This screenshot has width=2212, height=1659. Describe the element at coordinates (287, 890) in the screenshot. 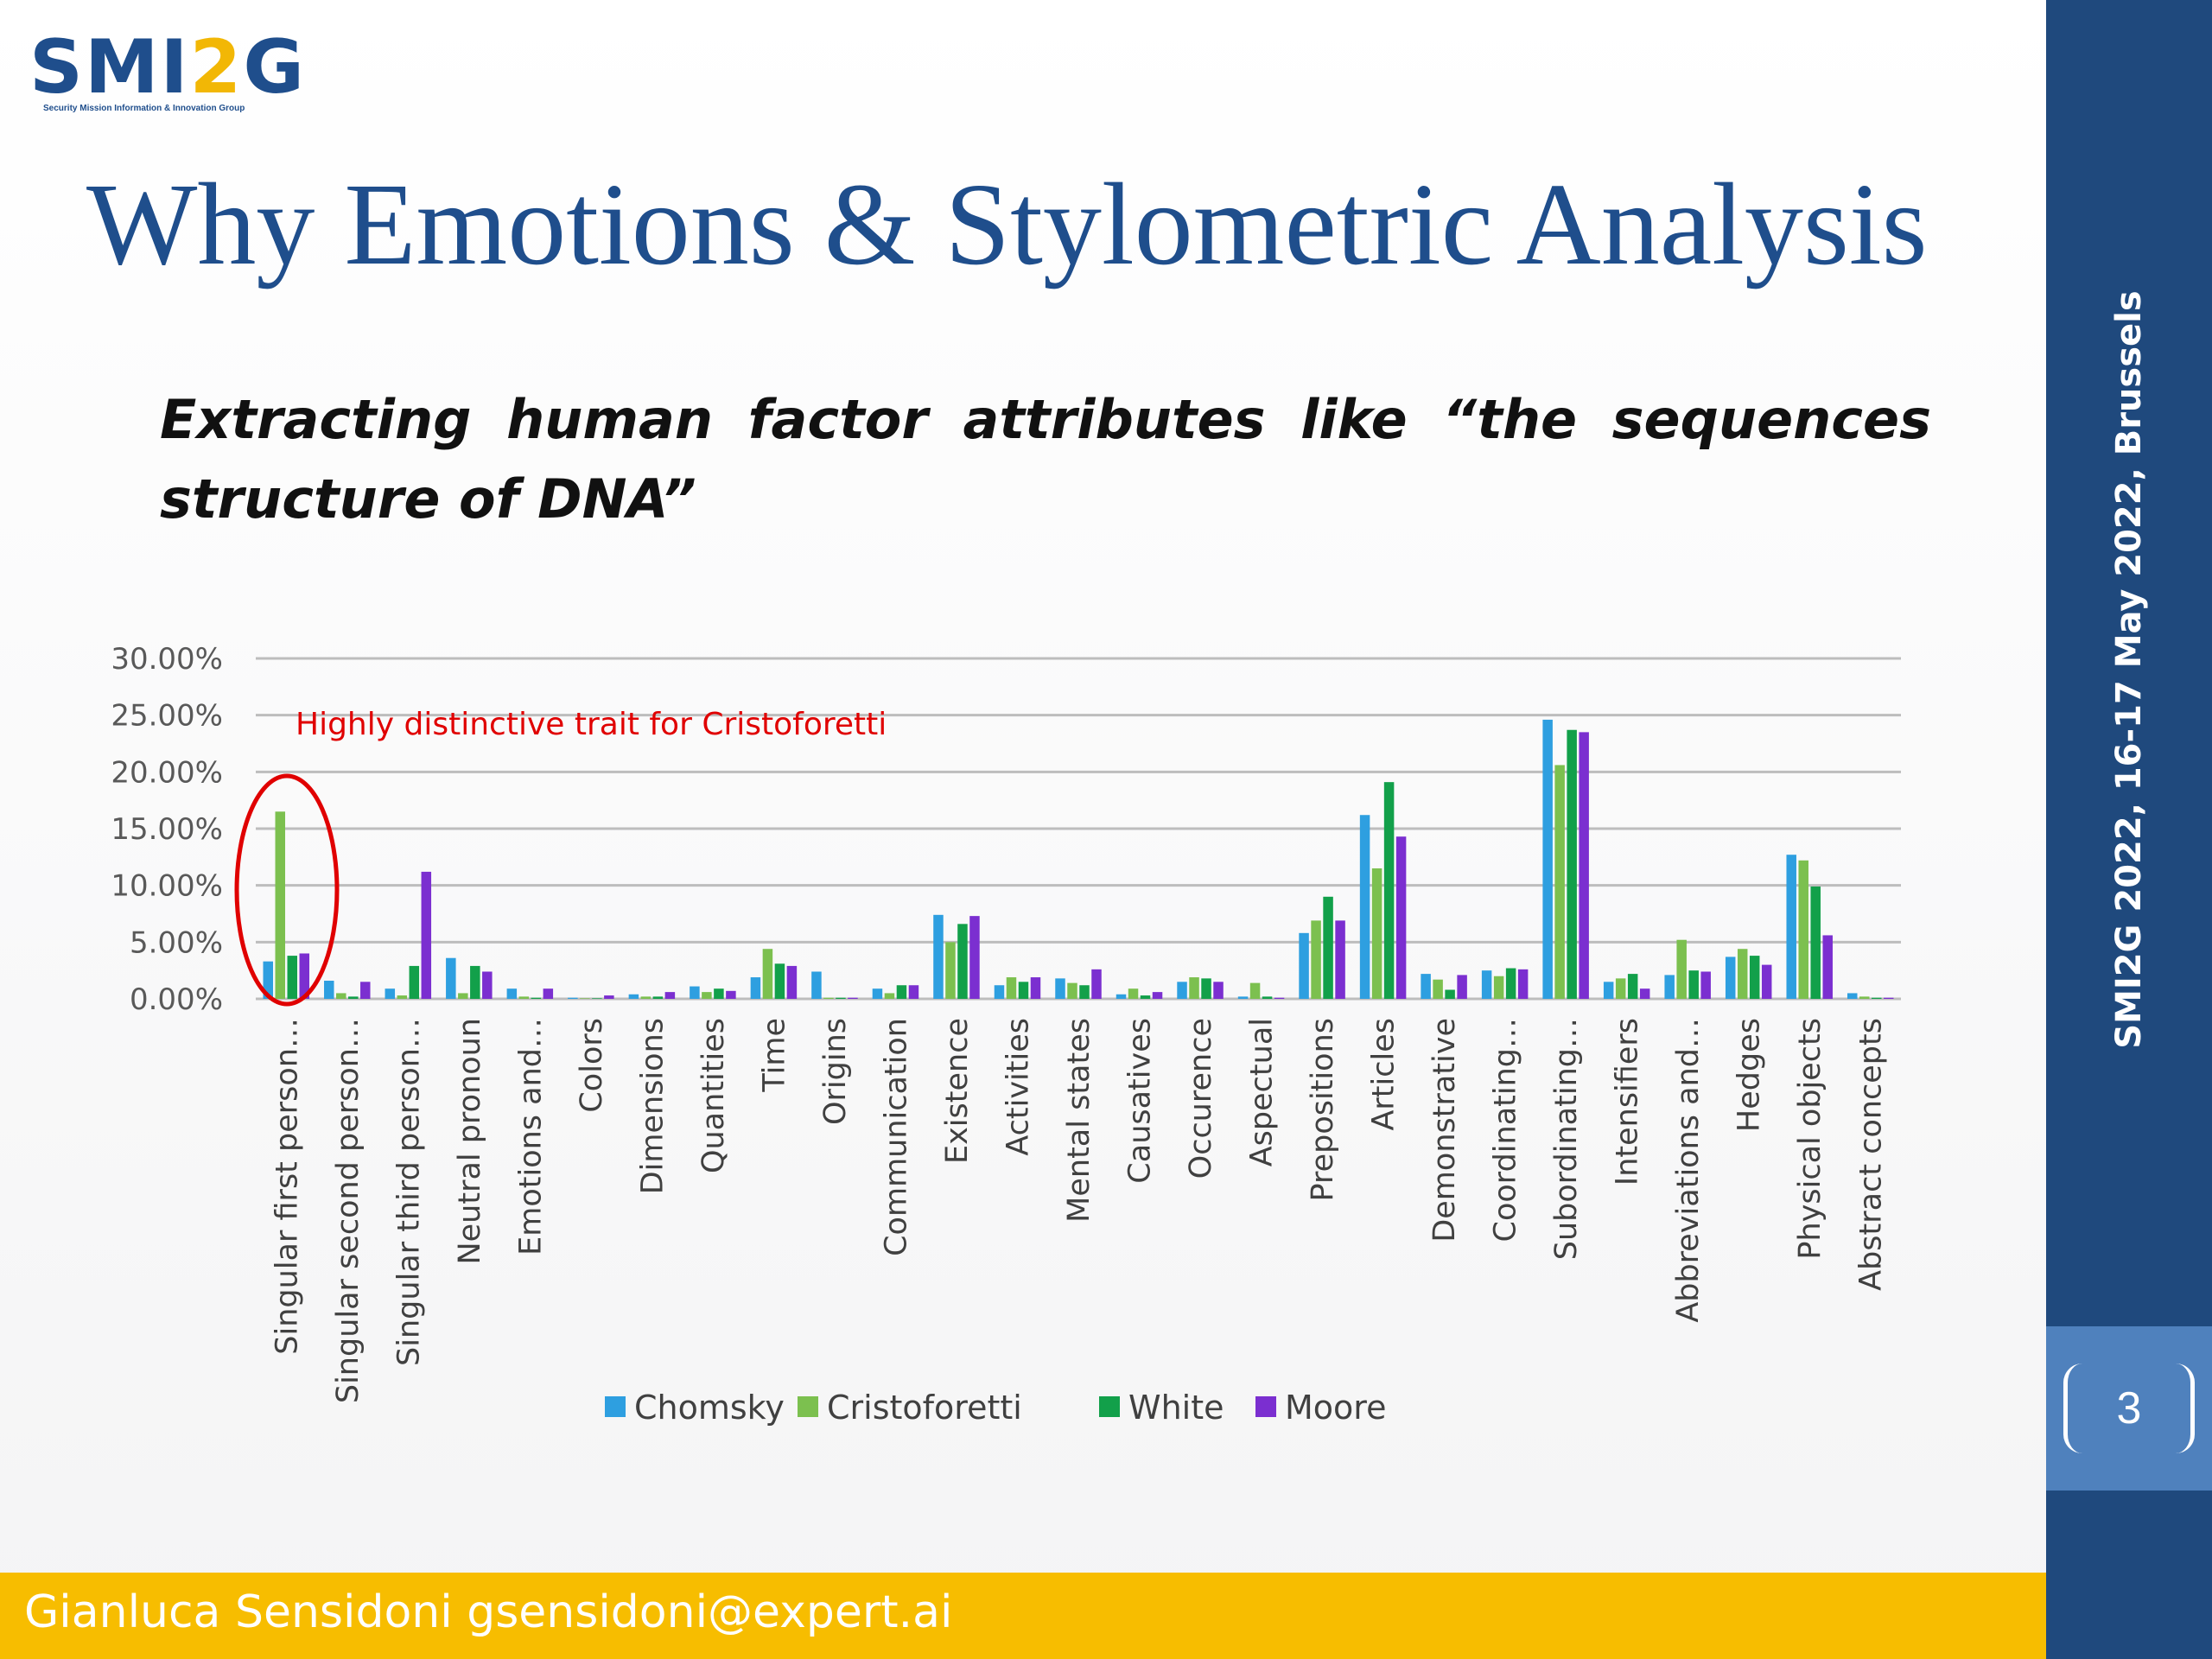

I see `highlight-ellipse` at that location.